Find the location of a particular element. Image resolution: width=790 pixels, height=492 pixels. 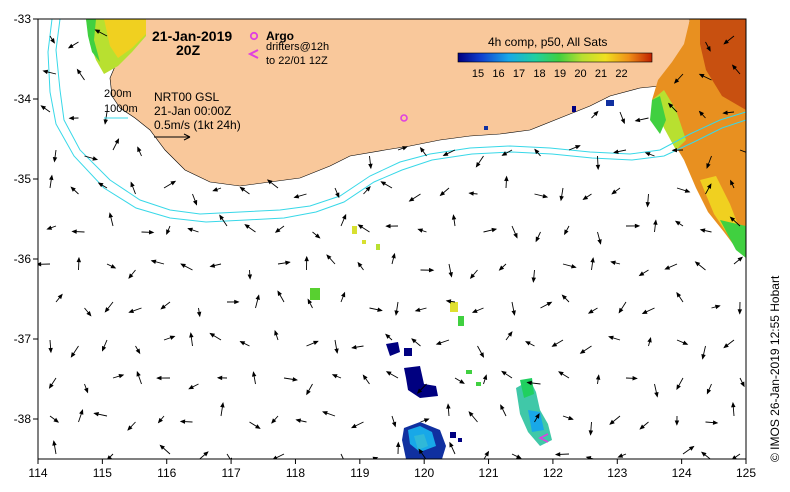

y-tick-label: -36 is located at coordinates (23, 259).